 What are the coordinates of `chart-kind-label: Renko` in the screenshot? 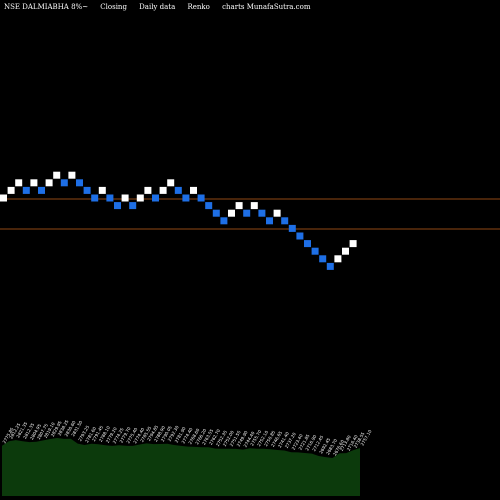 It's located at (198, 7).